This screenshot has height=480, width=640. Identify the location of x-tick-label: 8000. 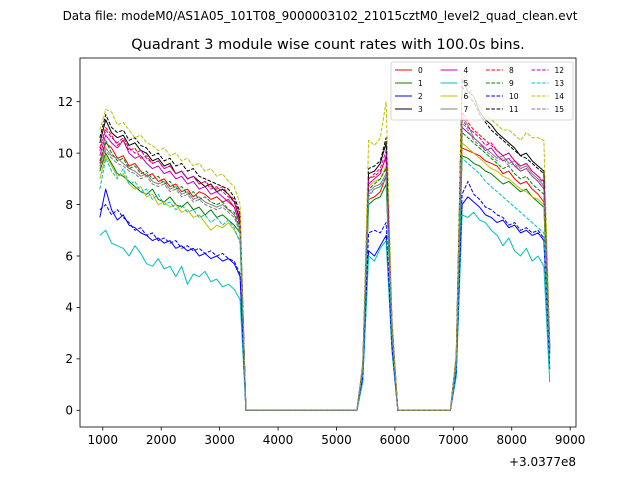
(511, 440).